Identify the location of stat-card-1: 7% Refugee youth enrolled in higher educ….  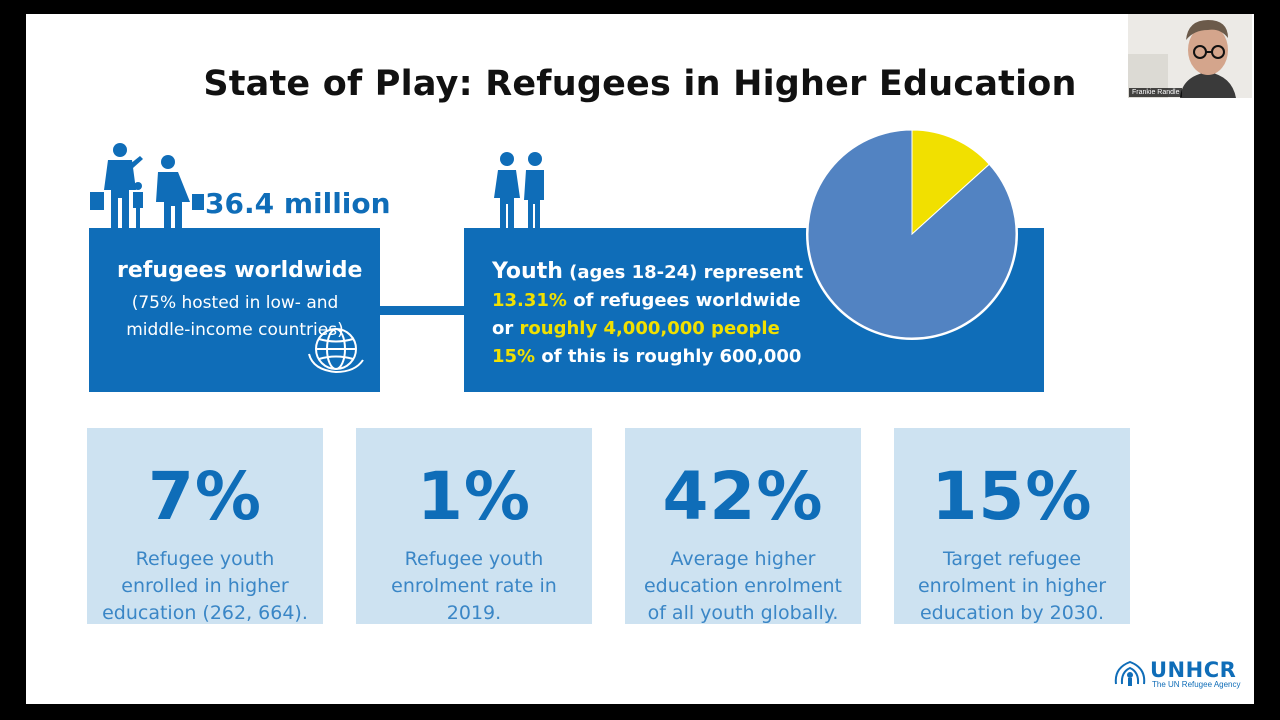
(205, 526).